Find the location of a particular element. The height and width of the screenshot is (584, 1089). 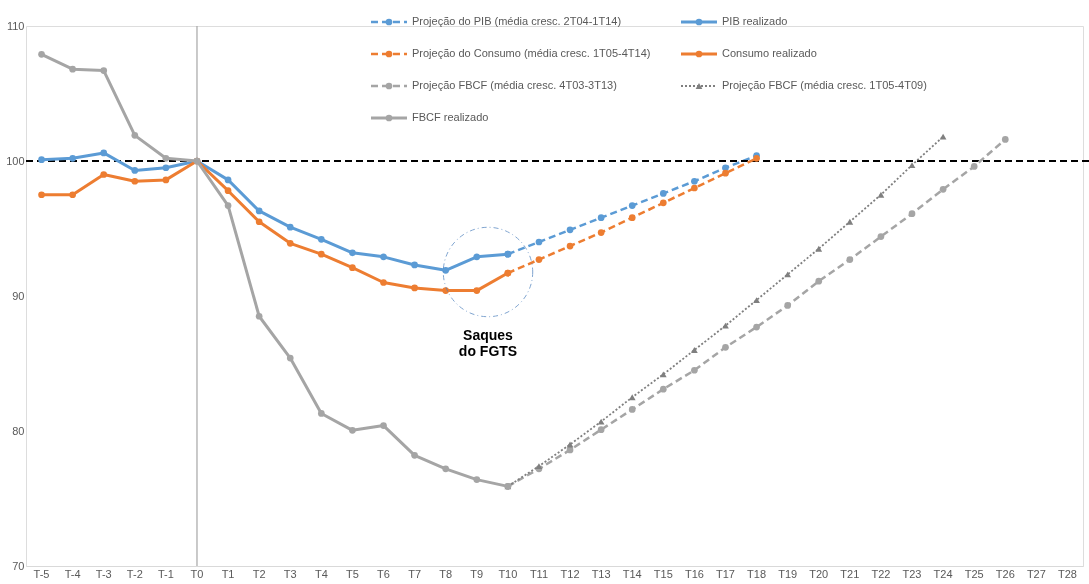

x-tick-label: T-3 is located at coordinates (103, 573).